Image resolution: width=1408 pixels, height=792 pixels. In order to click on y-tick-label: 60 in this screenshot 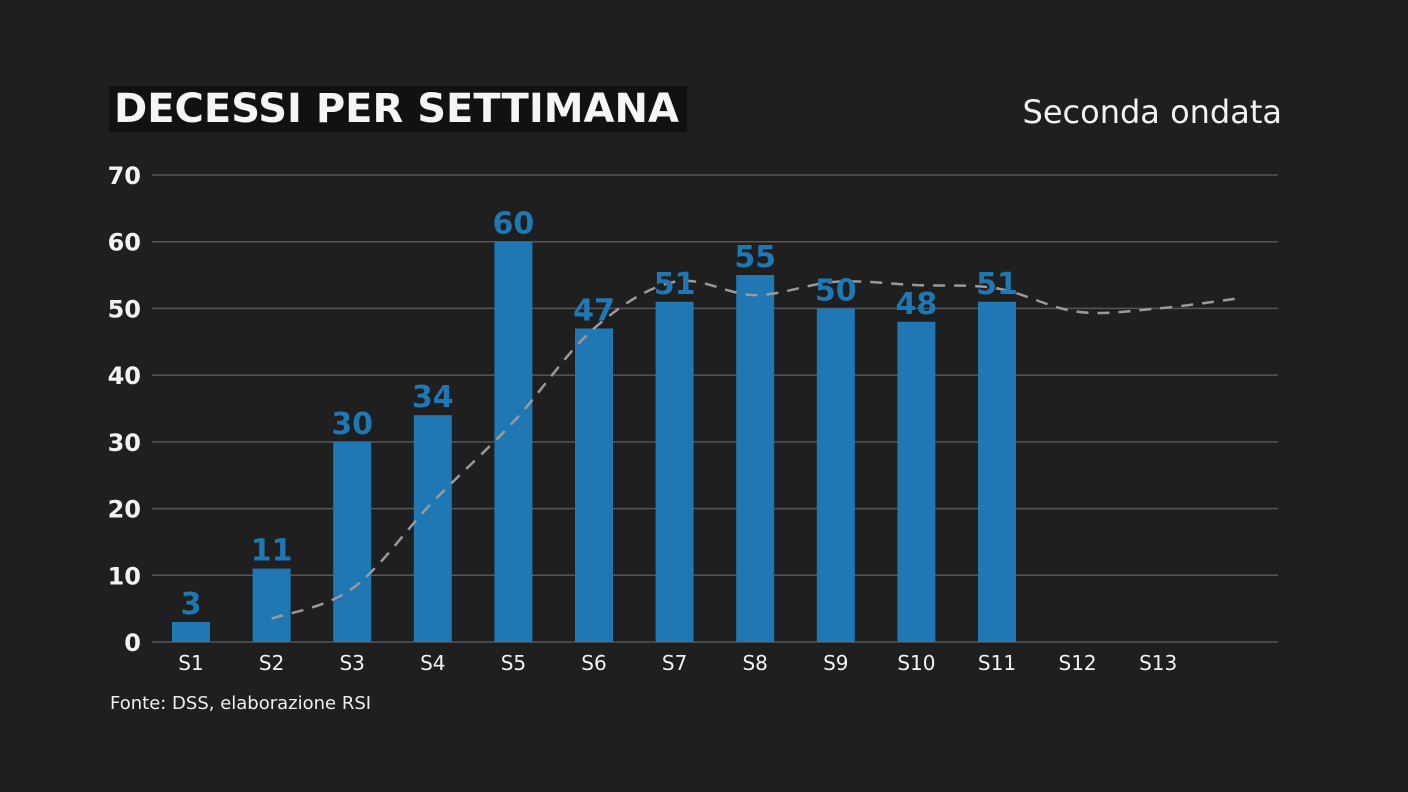, I will do `click(124, 243)`.